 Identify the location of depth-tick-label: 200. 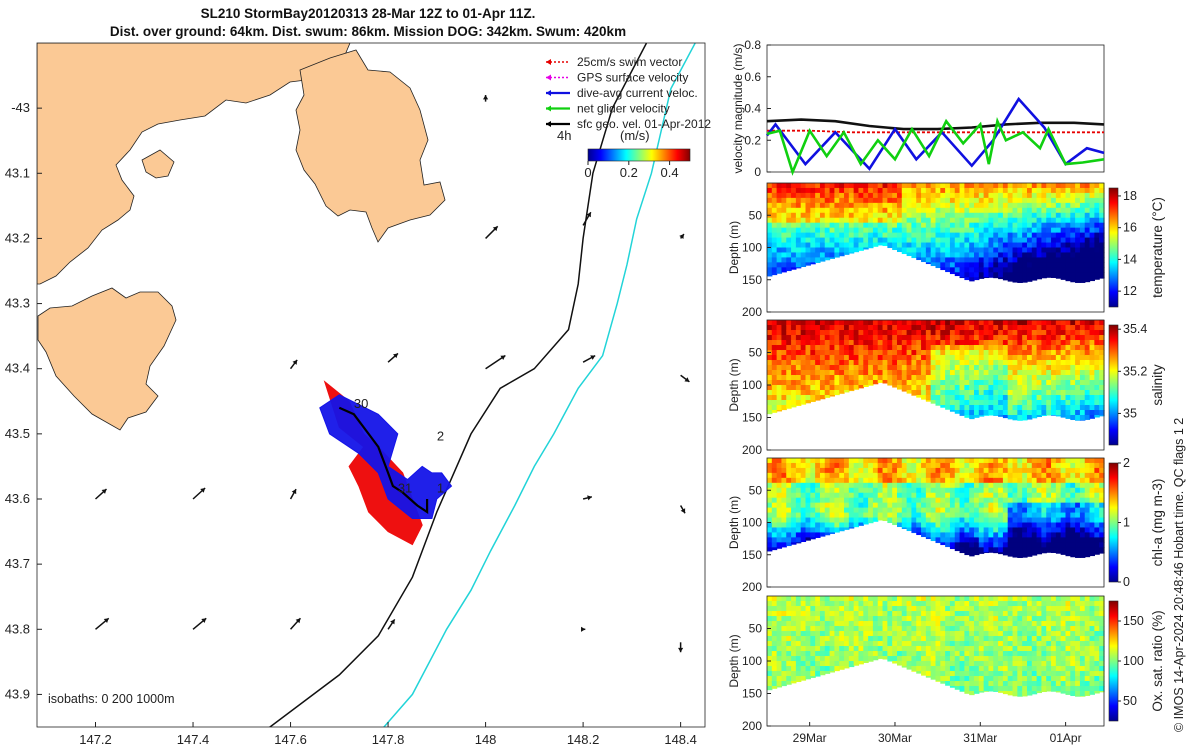
(752, 312).